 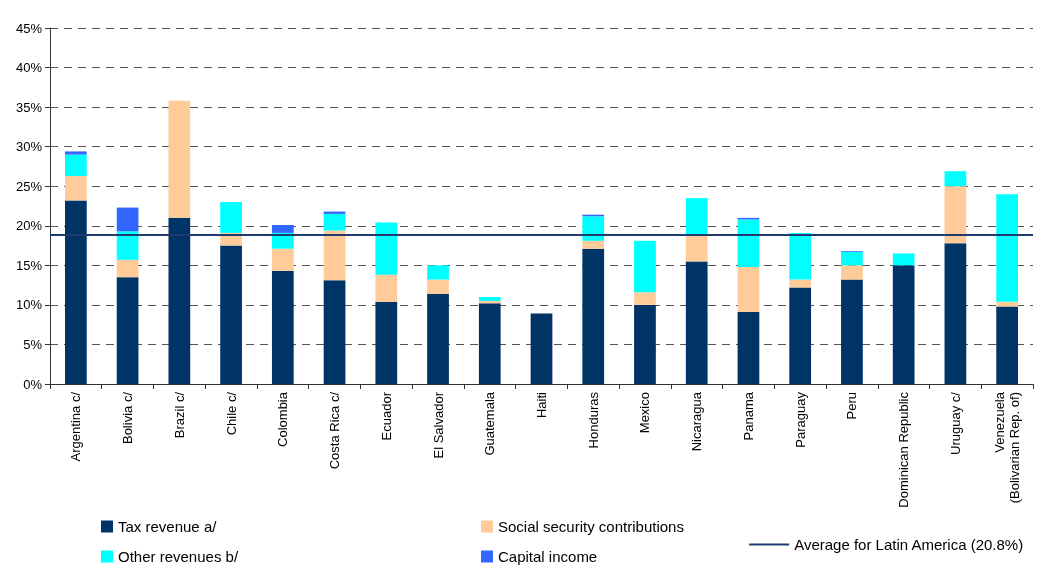 I want to click on x-tick-label: Colombia, so click(x=283, y=419).